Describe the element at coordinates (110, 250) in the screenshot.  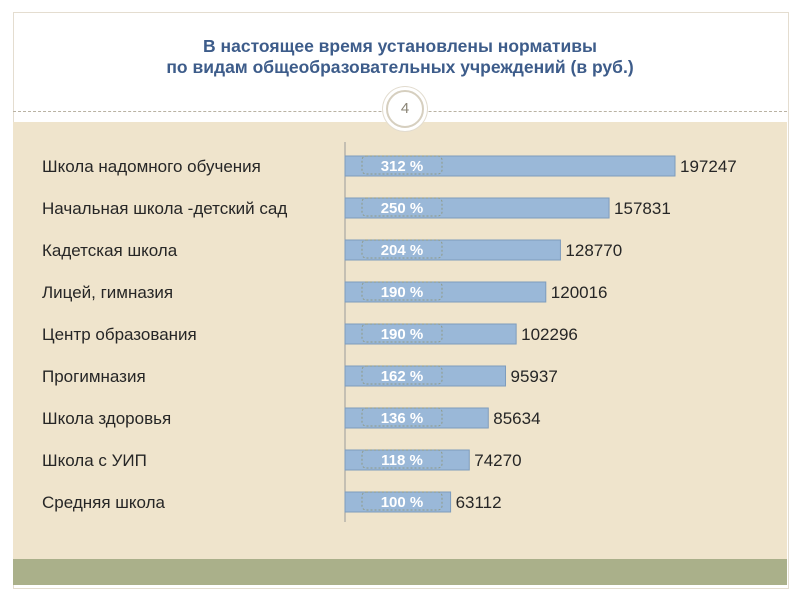
I see `category-label: Кадетская школа` at that location.